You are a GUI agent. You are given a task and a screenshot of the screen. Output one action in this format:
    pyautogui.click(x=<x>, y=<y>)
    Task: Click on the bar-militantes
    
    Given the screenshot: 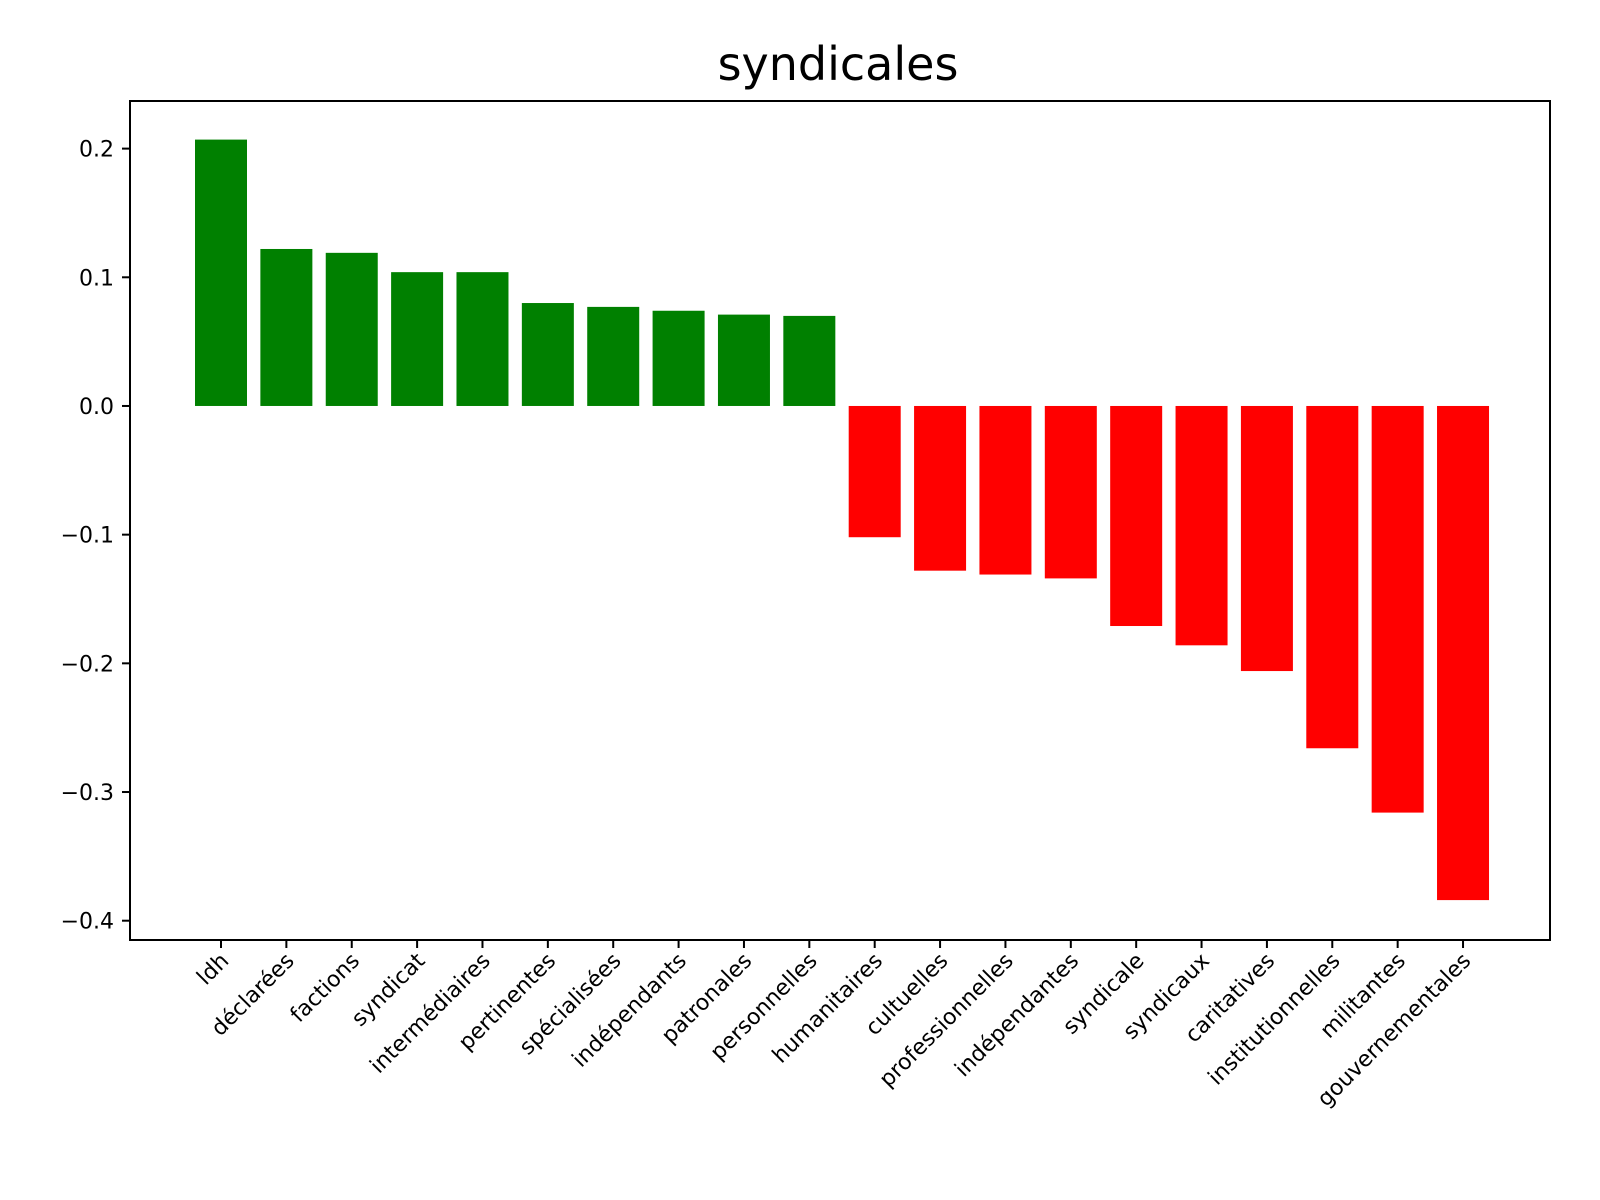 What is the action you would take?
    pyautogui.click(x=1397, y=609)
    